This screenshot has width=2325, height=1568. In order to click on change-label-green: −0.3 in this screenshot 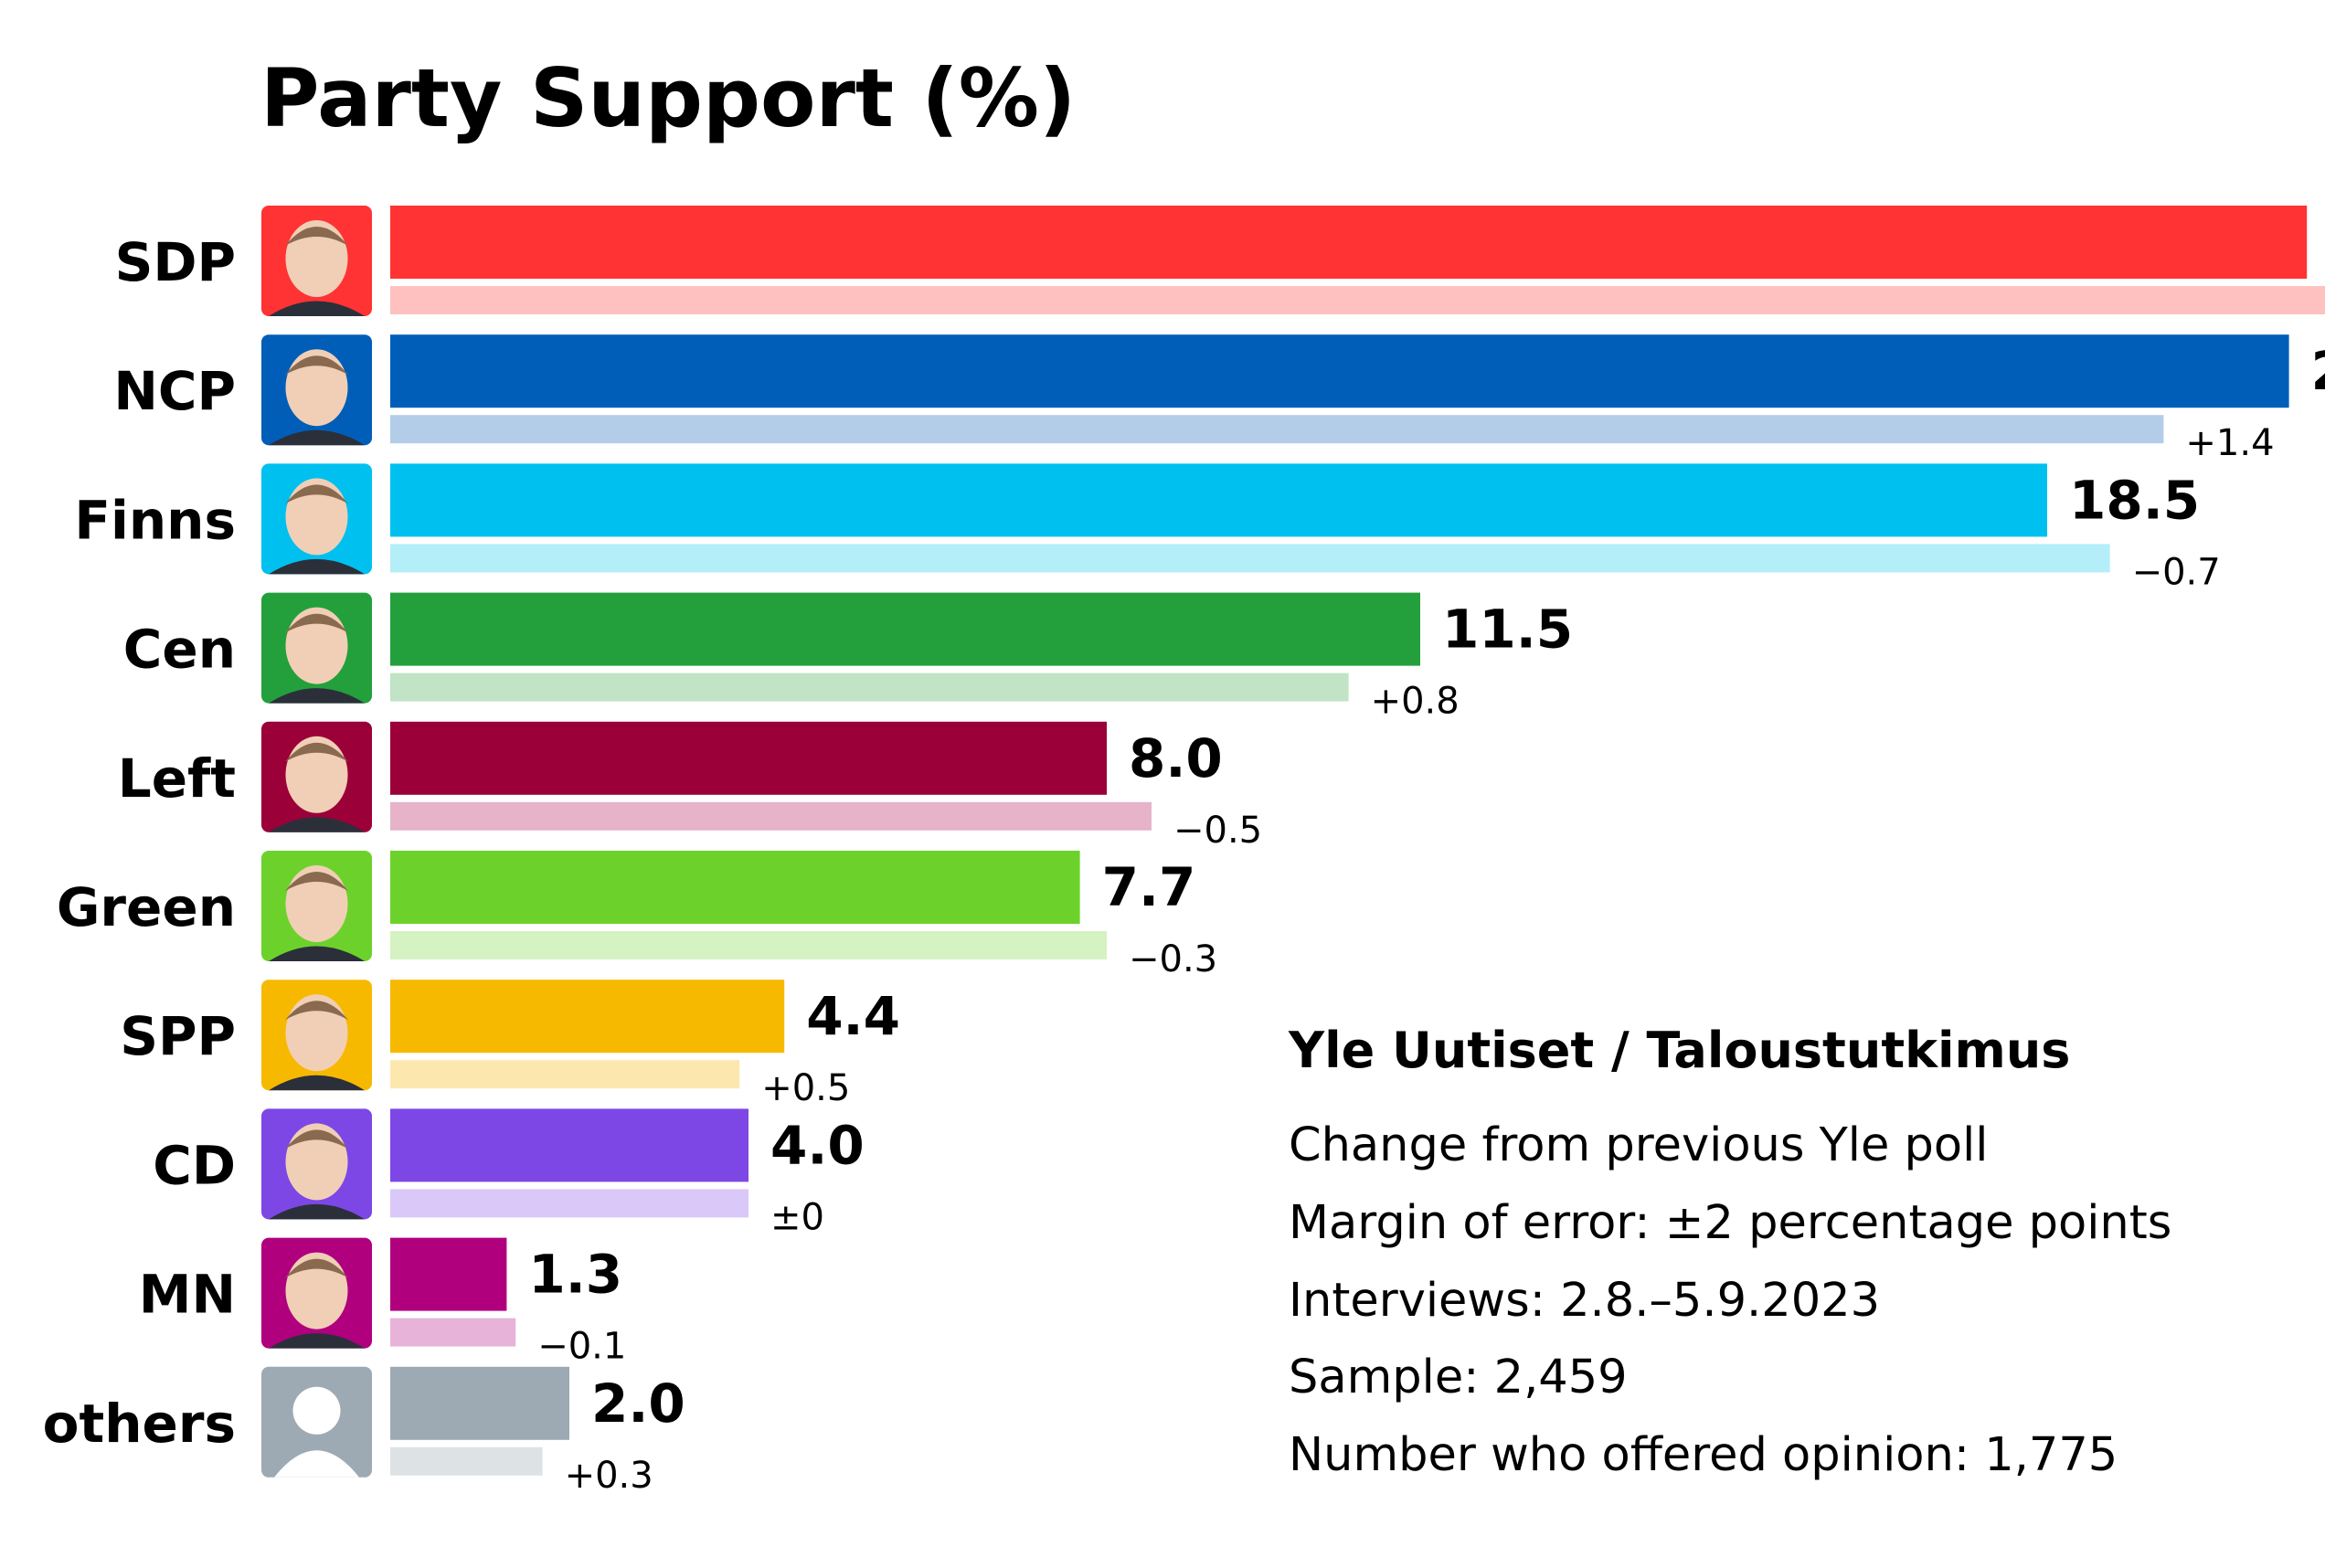, I will do `click(1173, 959)`.